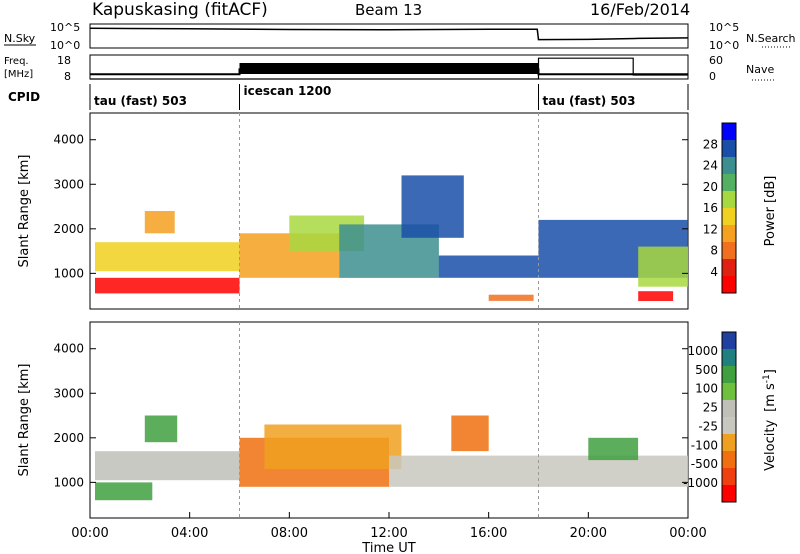 Image resolution: width=800 pixels, height=554 pixels. I want to click on colorbar-tick-label: 25, so click(710, 408).